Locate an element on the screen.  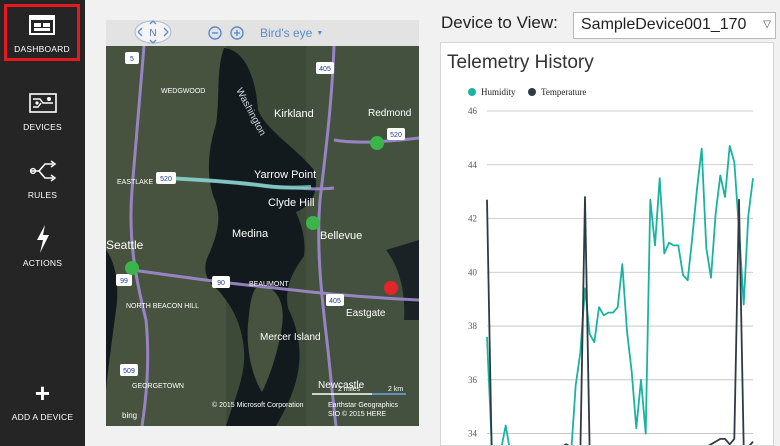
place-label: NORTH BEACON HILL is located at coordinates (162, 306).